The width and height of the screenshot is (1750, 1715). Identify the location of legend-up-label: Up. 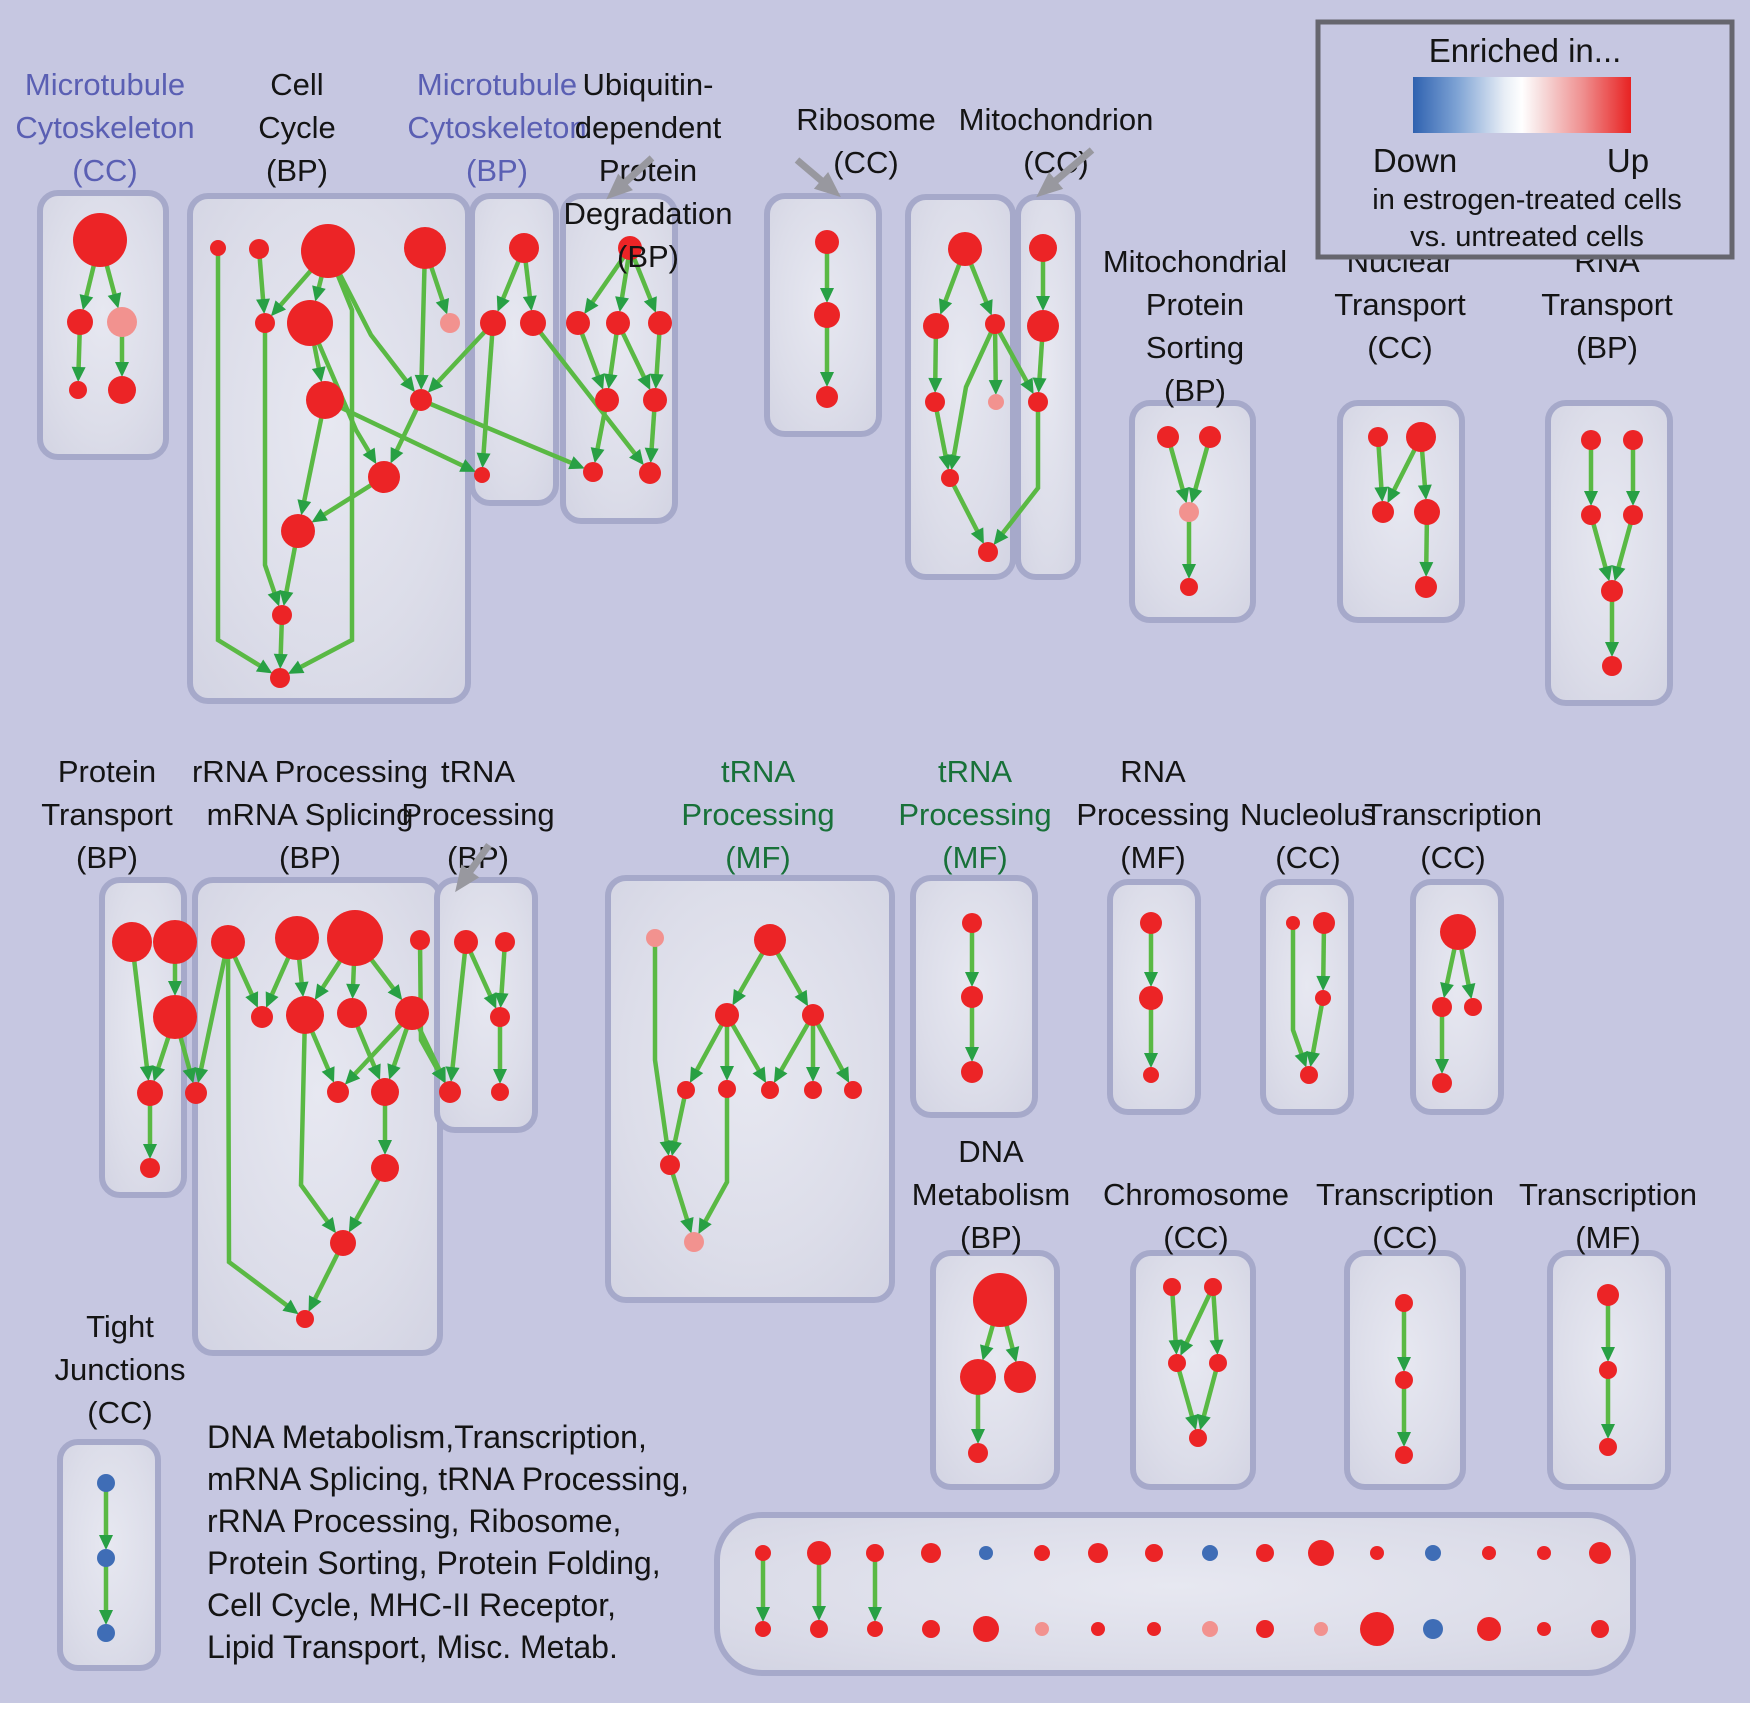
(1628, 160).